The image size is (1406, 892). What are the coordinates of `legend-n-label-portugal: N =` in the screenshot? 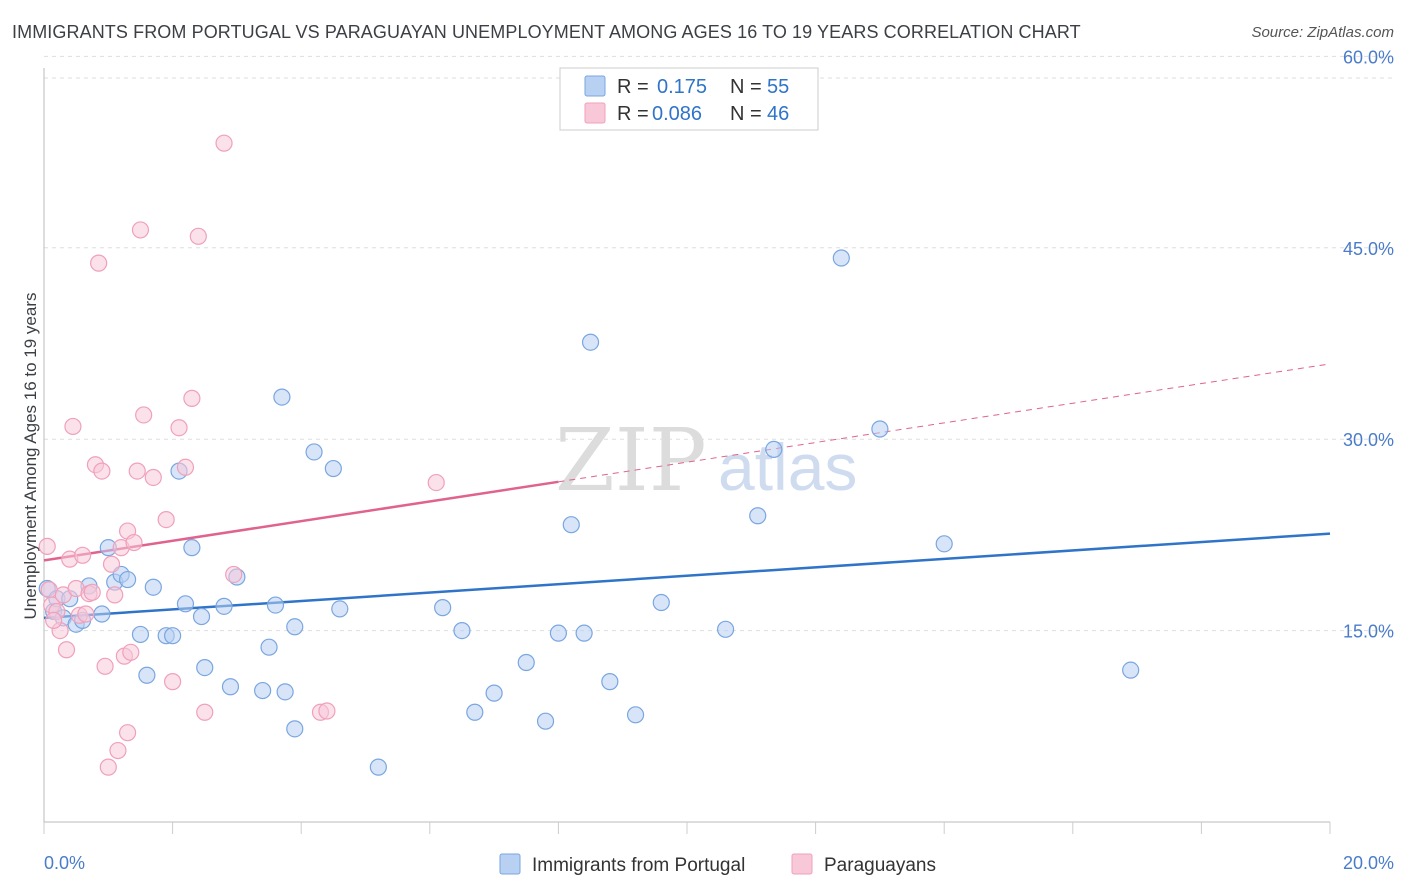 It's located at (746, 87).